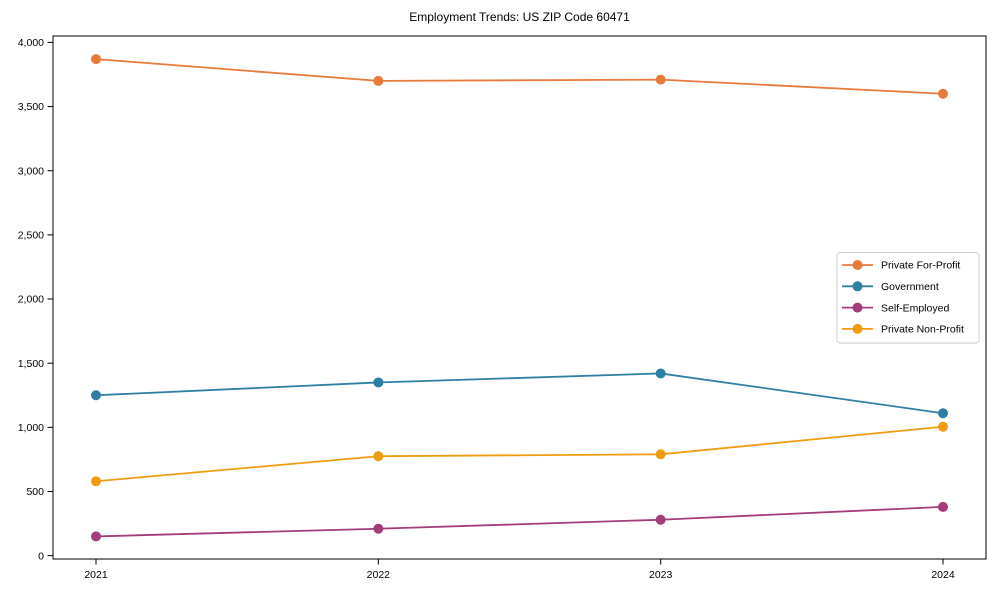 Image resolution: width=1000 pixels, height=600 pixels. I want to click on legend-item-private-for-profit: Private For-Profit, so click(901, 266).